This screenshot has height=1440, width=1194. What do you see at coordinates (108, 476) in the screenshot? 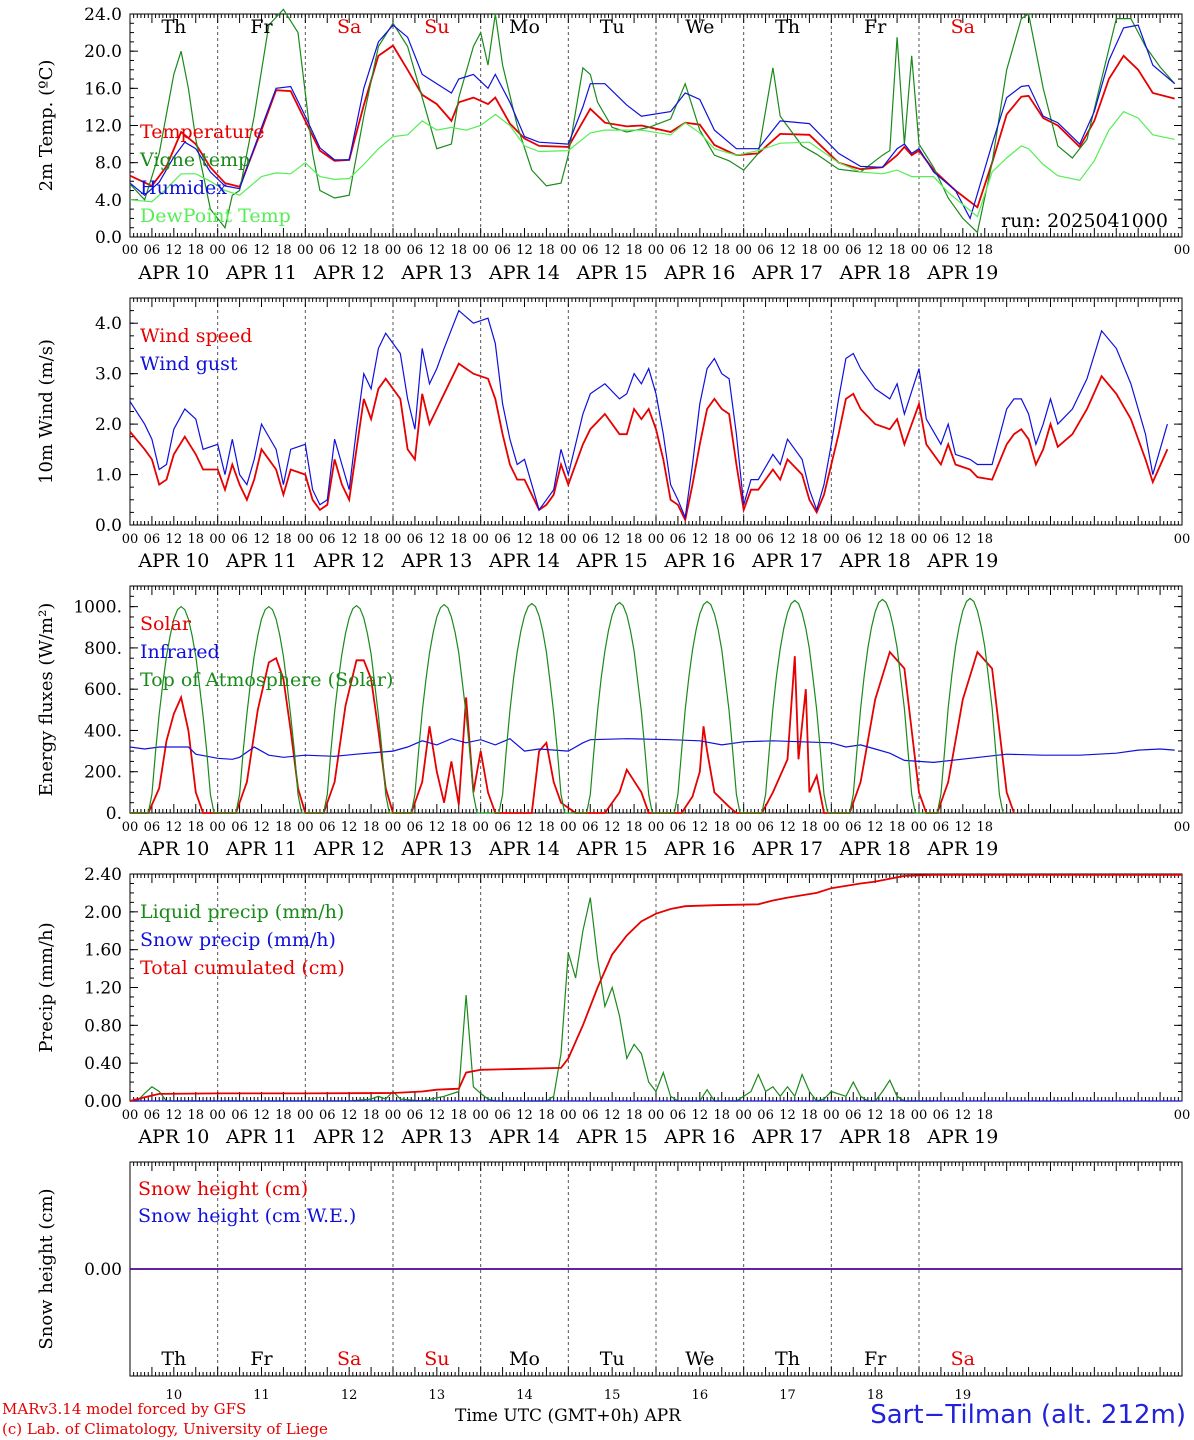
I see `y-tick-label: 1.0` at bounding box center [108, 476].